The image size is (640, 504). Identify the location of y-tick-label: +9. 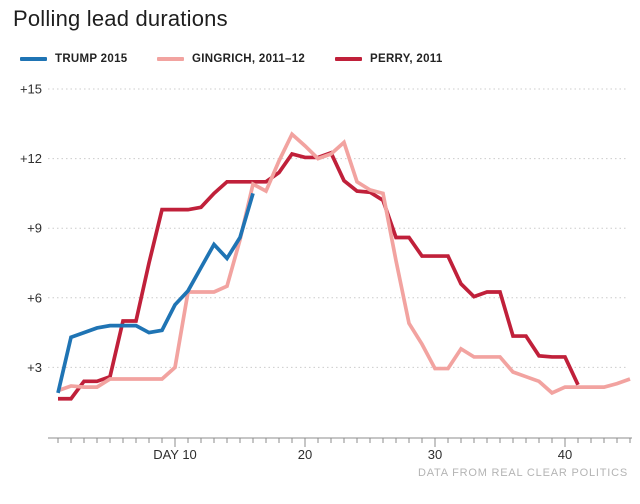
(34, 228).